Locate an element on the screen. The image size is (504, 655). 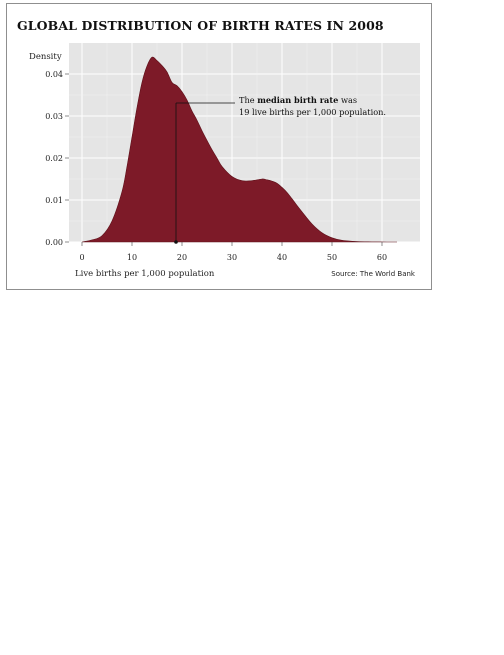
x-axis-title: Live births per 1,000 population is located at coordinates (145, 274).